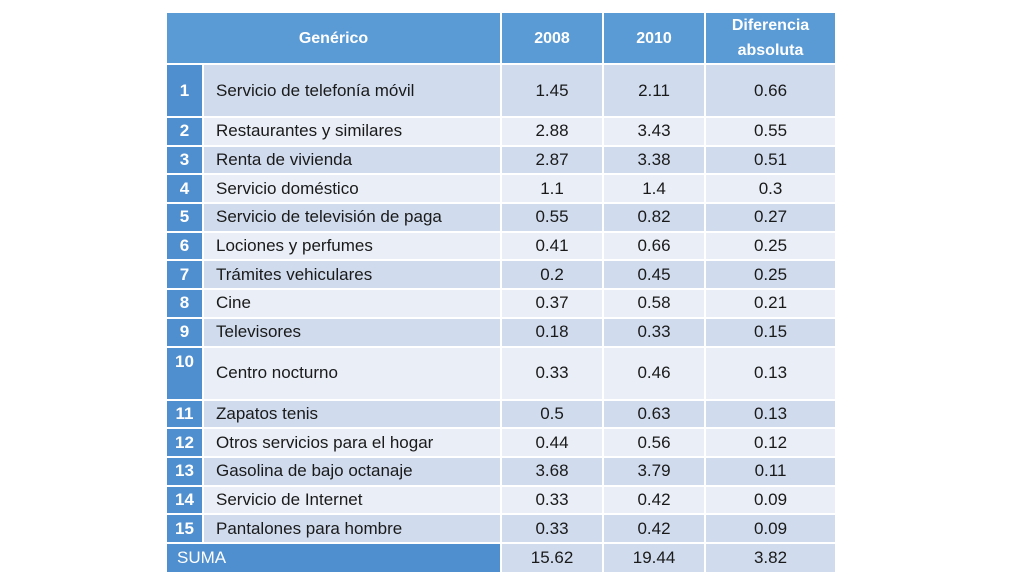  What do you see at coordinates (771, 131) in the screenshot?
I see `row-value-diff: 0.55` at bounding box center [771, 131].